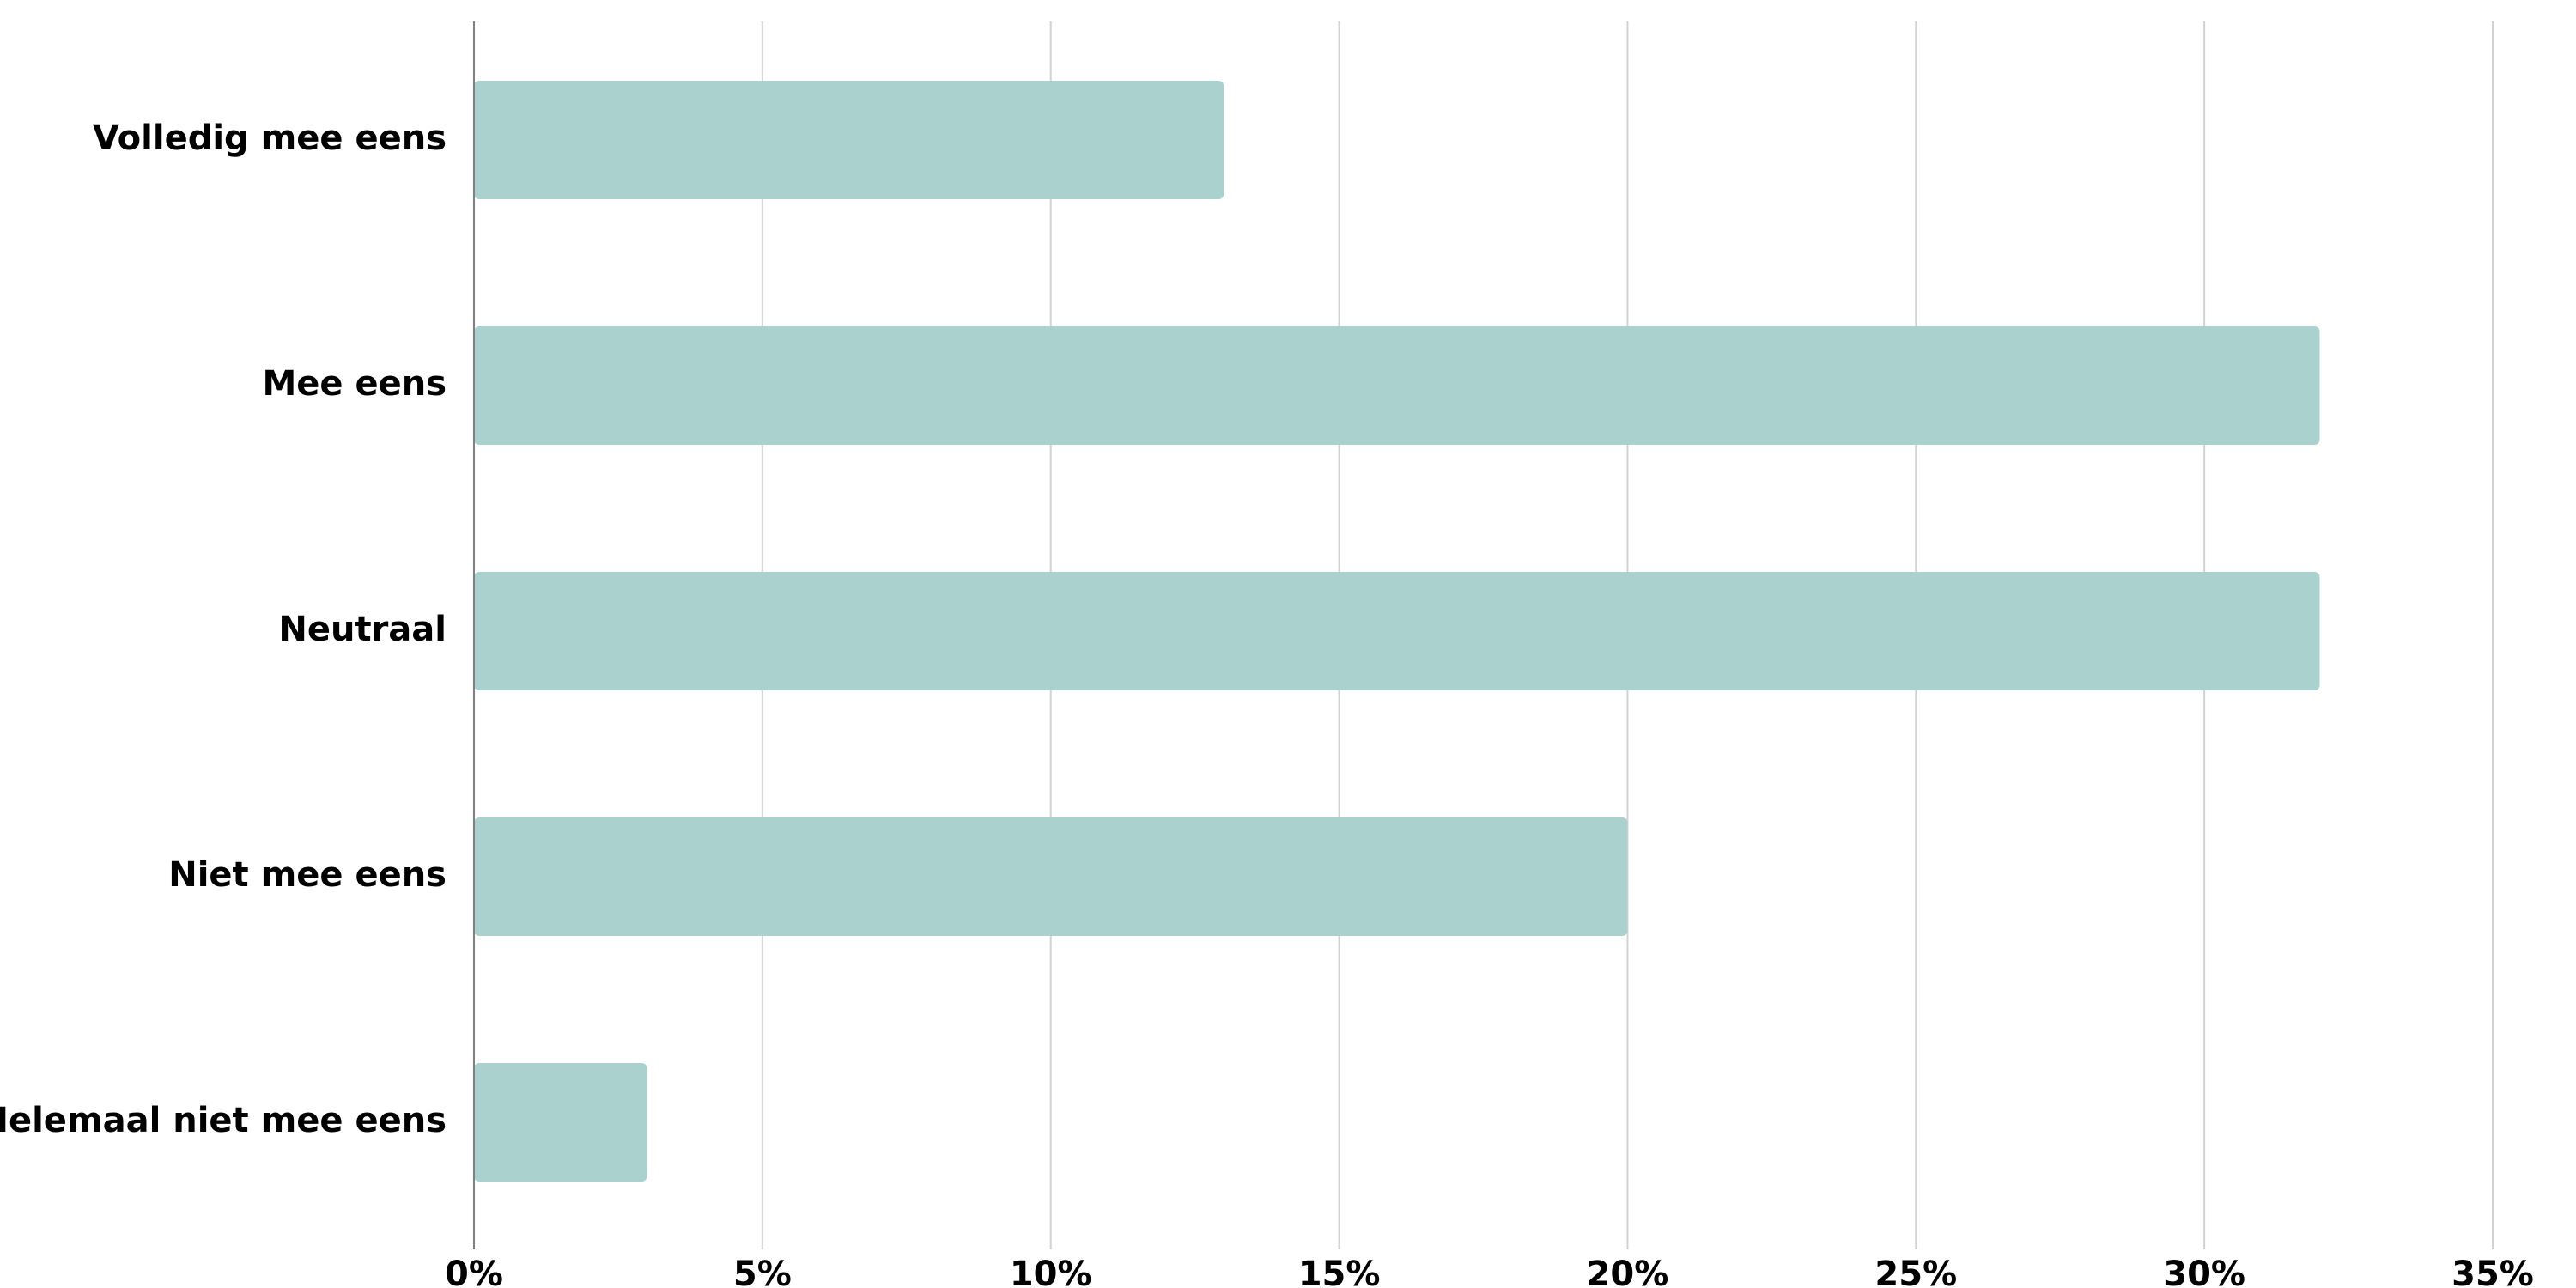 The image size is (2576, 1288). What do you see at coordinates (1489, 1272) in the screenshot?
I see `x-tick-labels: 0% 5% 10% 15% 20% 25% 30% 35%` at bounding box center [1489, 1272].